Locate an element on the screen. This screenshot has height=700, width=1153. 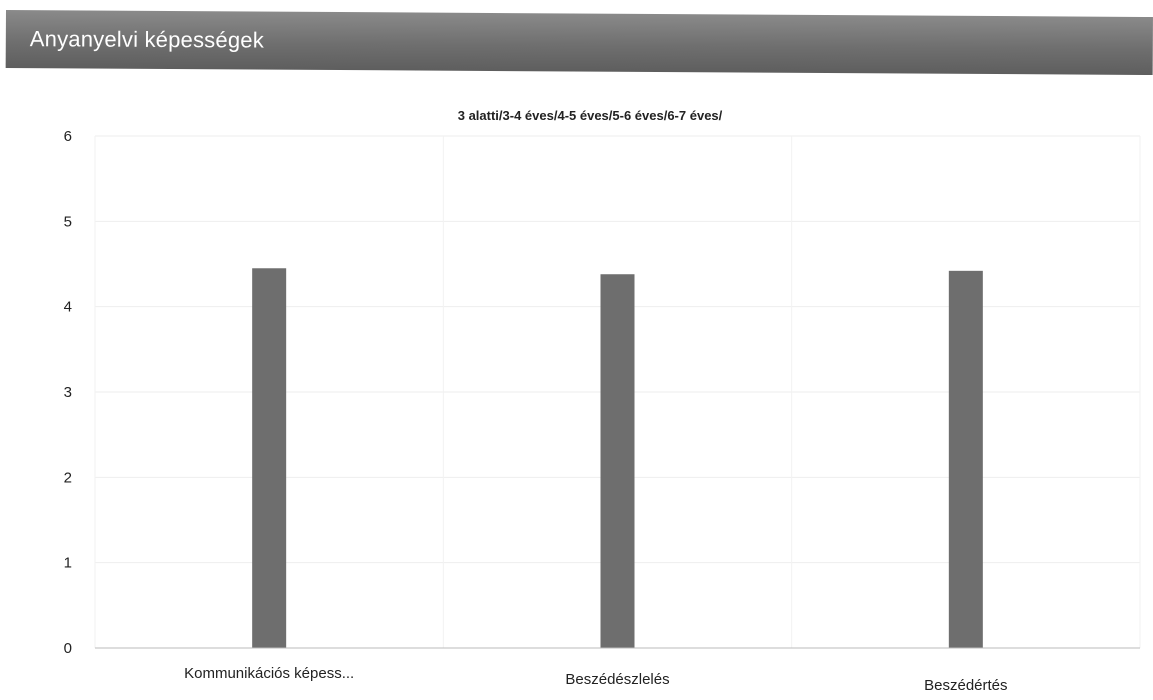
y-tick-label: 2 is located at coordinates (68, 477).